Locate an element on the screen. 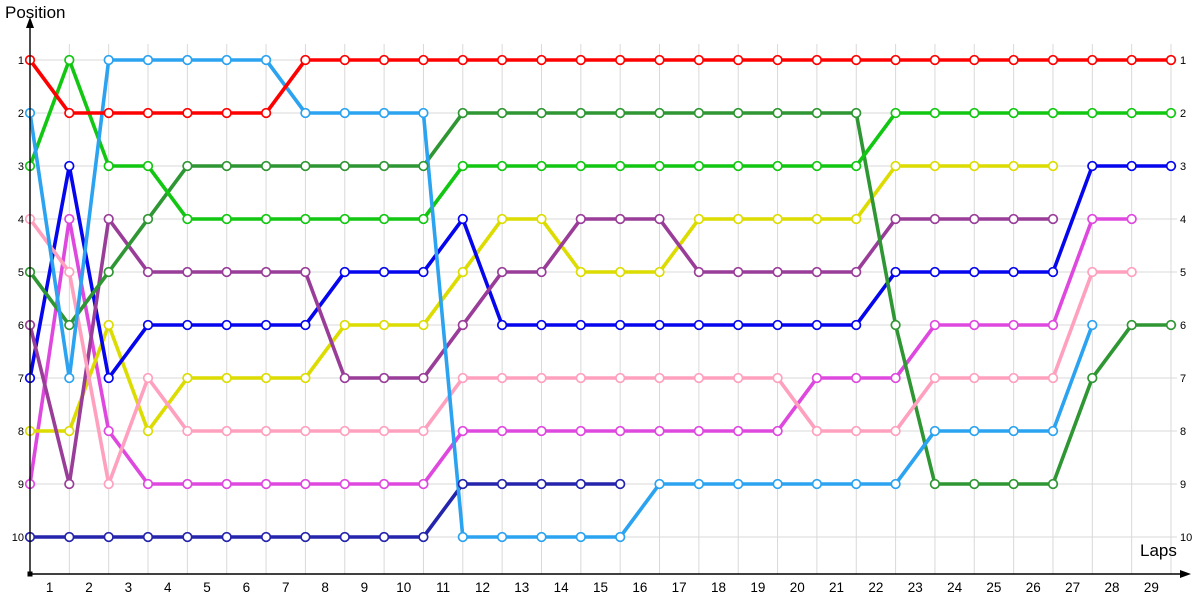 The height and width of the screenshot is (600, 1200). x-tick-label: 25 is located at coordinates (993, 587).